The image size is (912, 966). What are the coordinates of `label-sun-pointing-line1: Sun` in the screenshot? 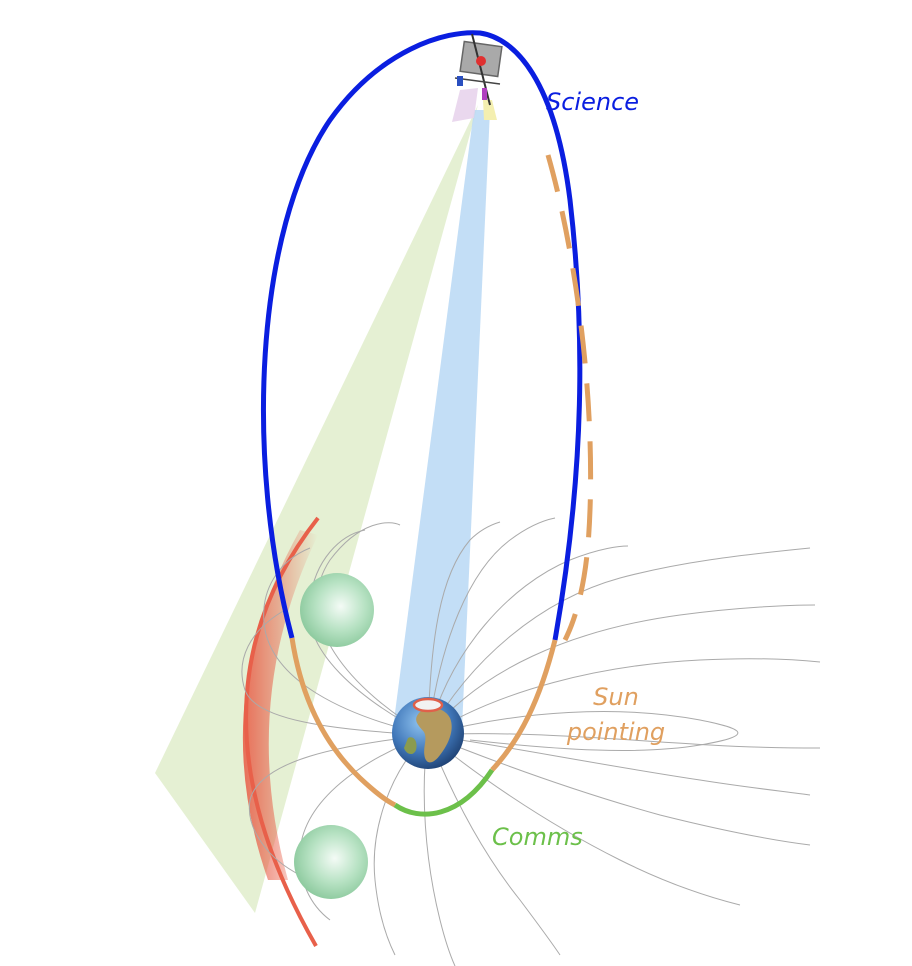 It's located at (616, 697).